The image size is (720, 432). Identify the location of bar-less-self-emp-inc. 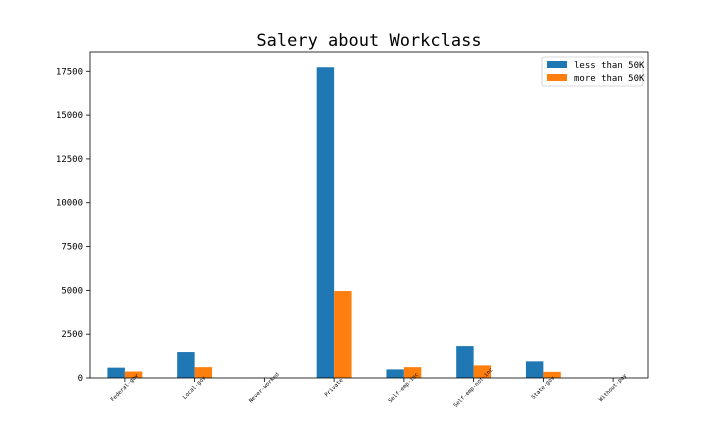
(395, 373).